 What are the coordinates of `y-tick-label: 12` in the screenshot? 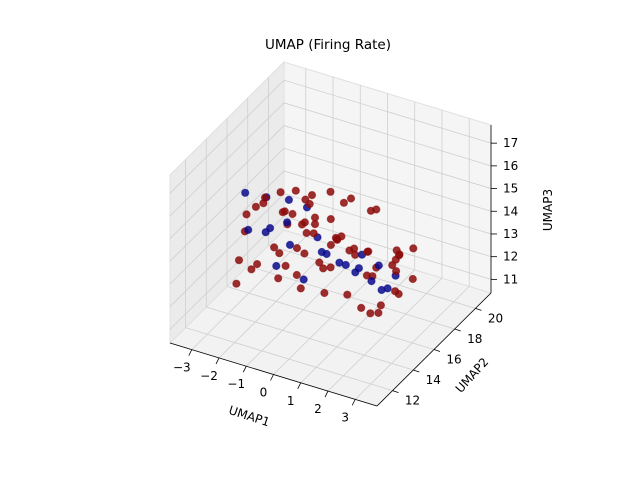 It's located at (412, 401).